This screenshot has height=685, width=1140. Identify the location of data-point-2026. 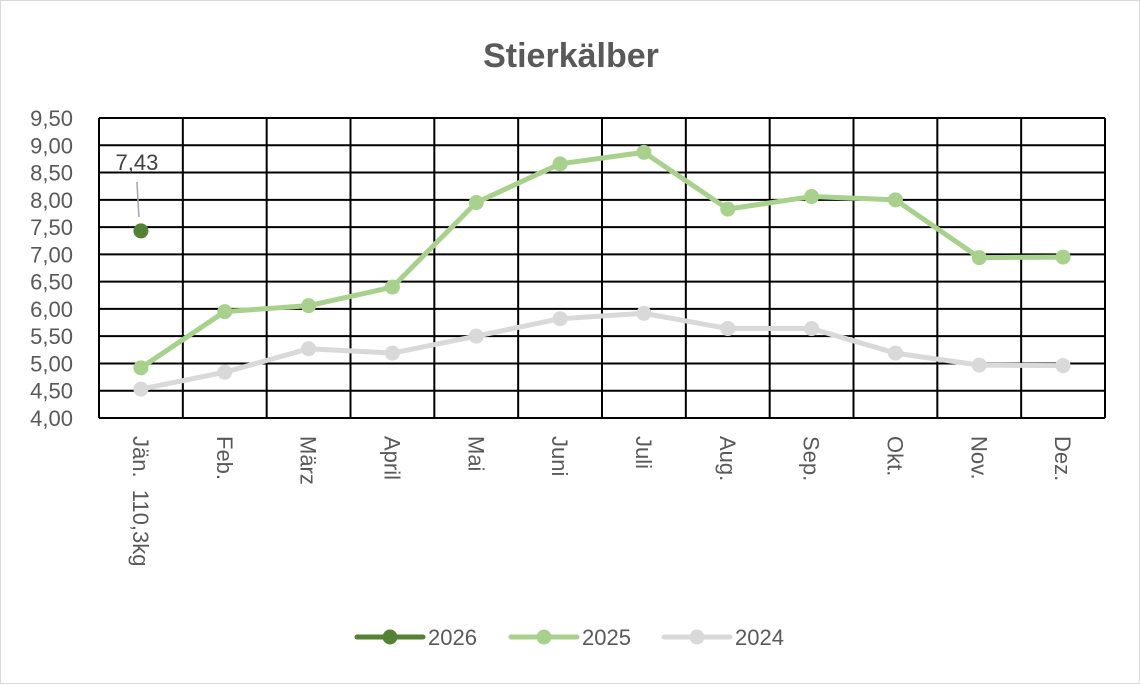
(141, 231).